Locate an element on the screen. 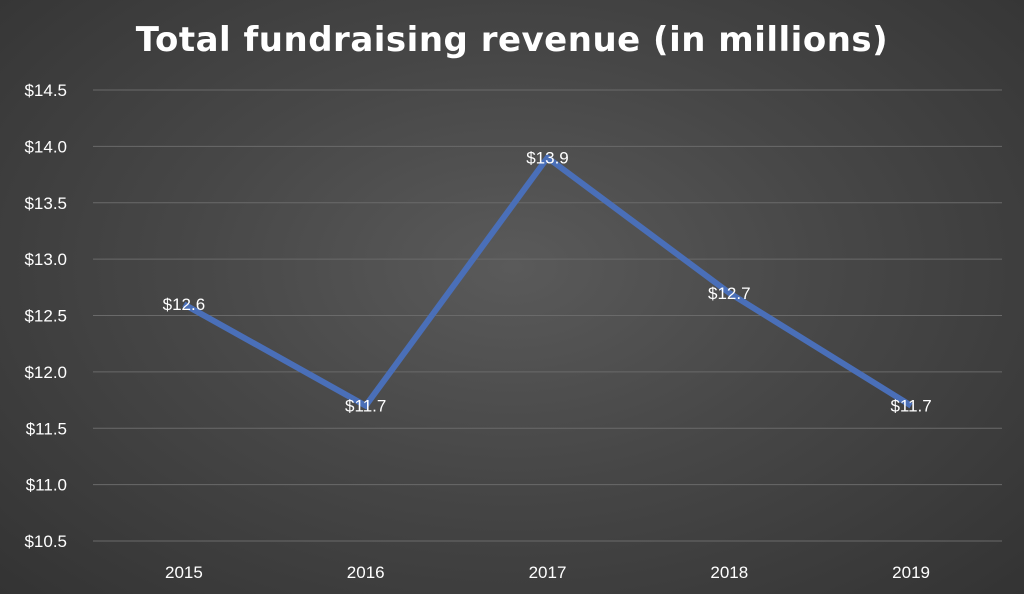 This screenshot has height=594, width=1024. y-tick-label: $11.0 is located at coordinates (46, 485).